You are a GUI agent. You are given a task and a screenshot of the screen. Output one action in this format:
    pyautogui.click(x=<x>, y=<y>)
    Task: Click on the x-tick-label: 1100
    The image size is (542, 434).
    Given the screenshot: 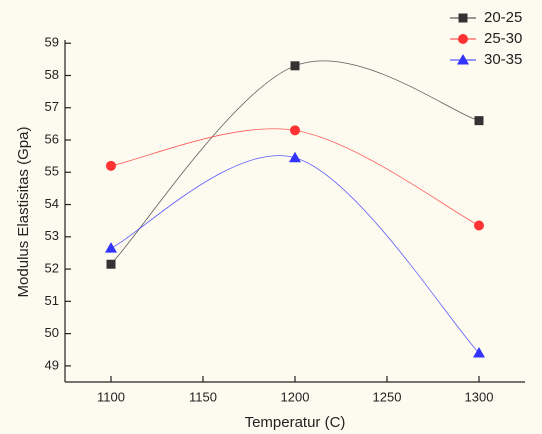 What is the action you would take?
    pyautogui.click(x=111, y=396)
    